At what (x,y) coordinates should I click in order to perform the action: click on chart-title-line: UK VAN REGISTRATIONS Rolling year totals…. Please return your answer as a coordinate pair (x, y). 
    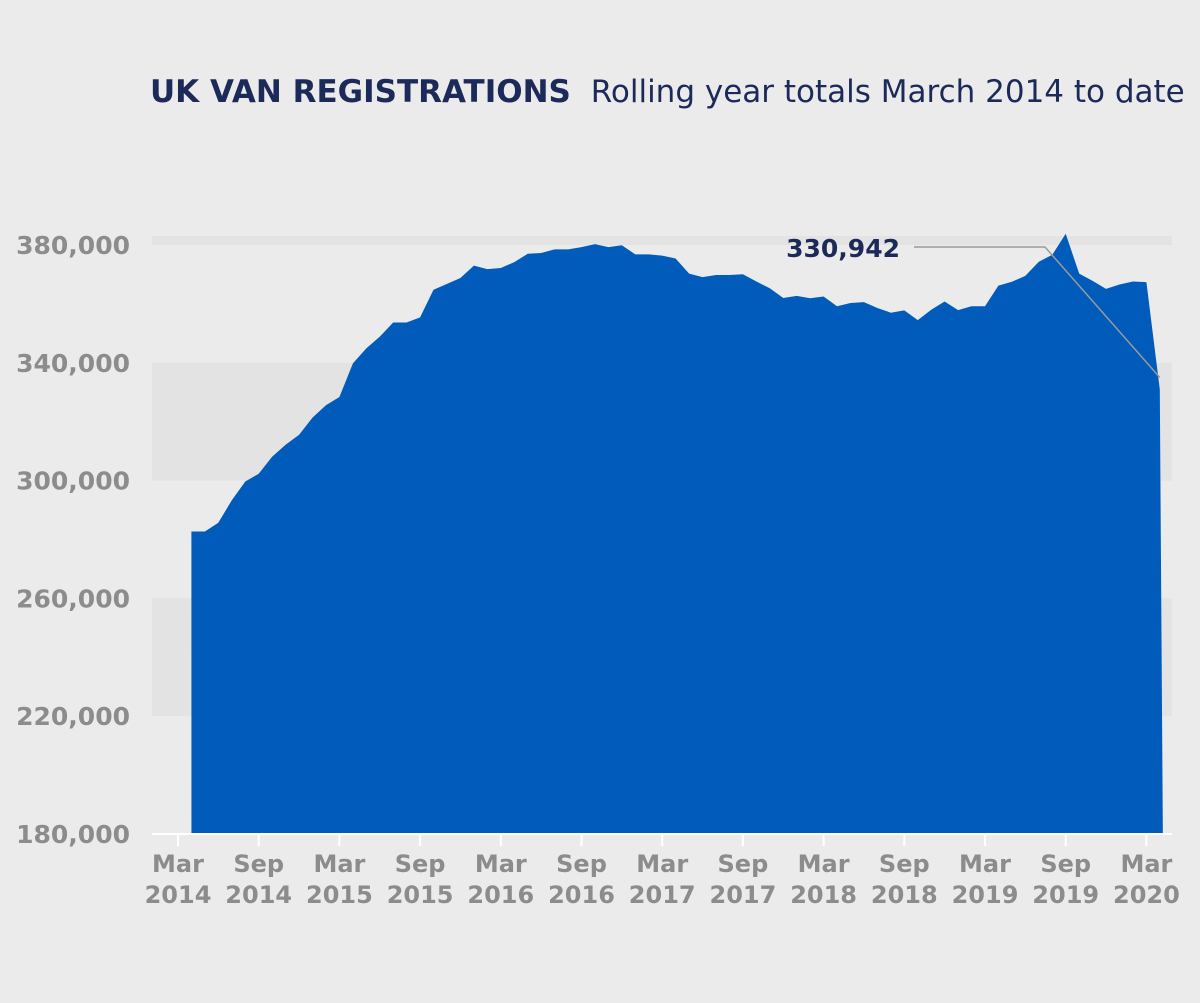
    Looking at the image, I should click on (667, 92).